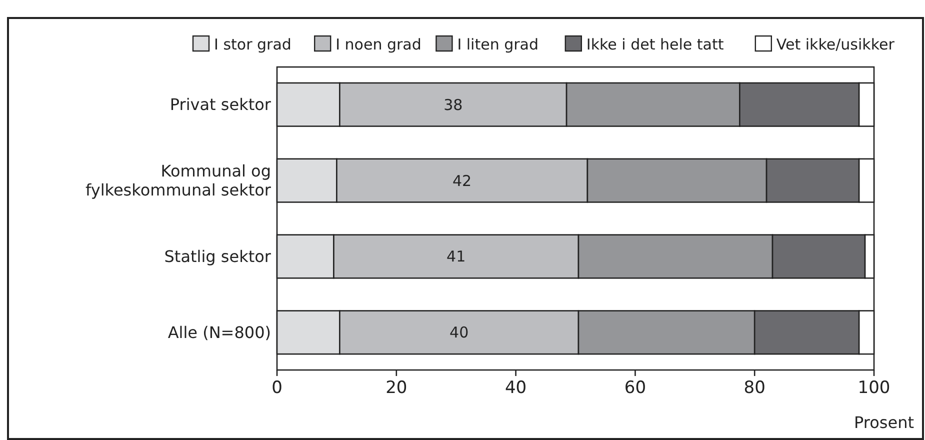 Image resolution: width=925 pixels, height=440 pixels. What do you see at coordinates (219, 332) in the screenshot?
I see `y-tick-label: Alle (N=800)` at bounding box center [219, 332].